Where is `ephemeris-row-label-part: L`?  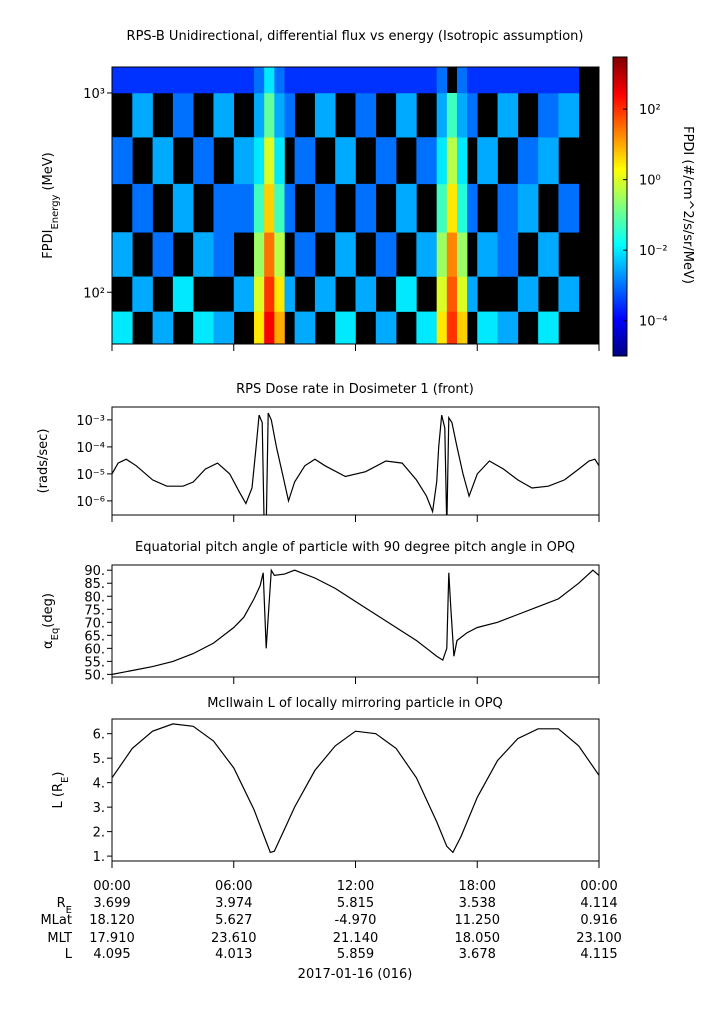
ephemeris-row-label-part: L is located at coordinates (69, 954).